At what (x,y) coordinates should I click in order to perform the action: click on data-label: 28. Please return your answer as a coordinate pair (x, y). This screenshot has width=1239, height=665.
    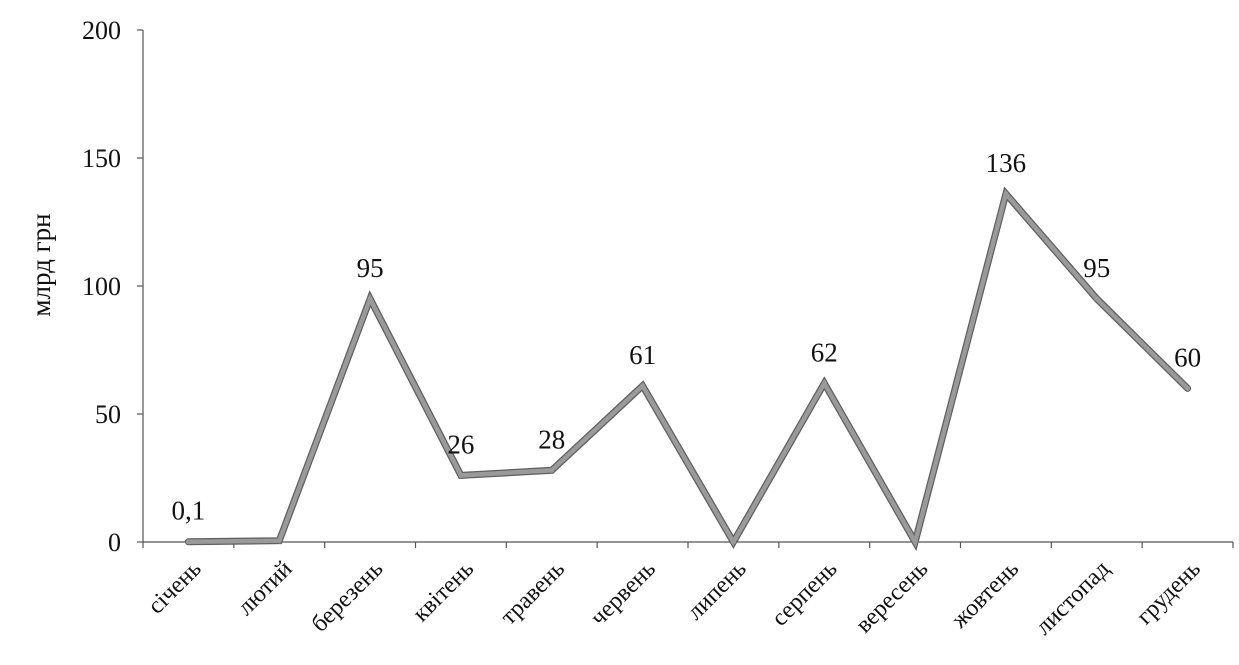
    Looking at the image, I should click on (551, 439).